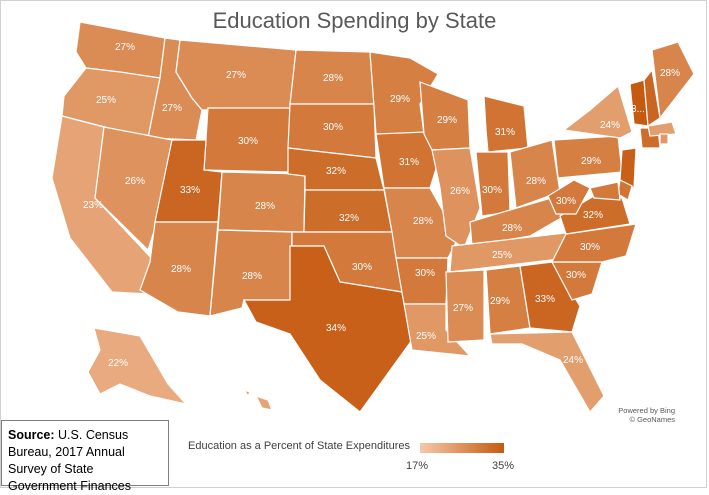  What do you see at coordinates (437, 330) in the screenshot?
I see `state-louisiana` at bounding box center [437, 330].